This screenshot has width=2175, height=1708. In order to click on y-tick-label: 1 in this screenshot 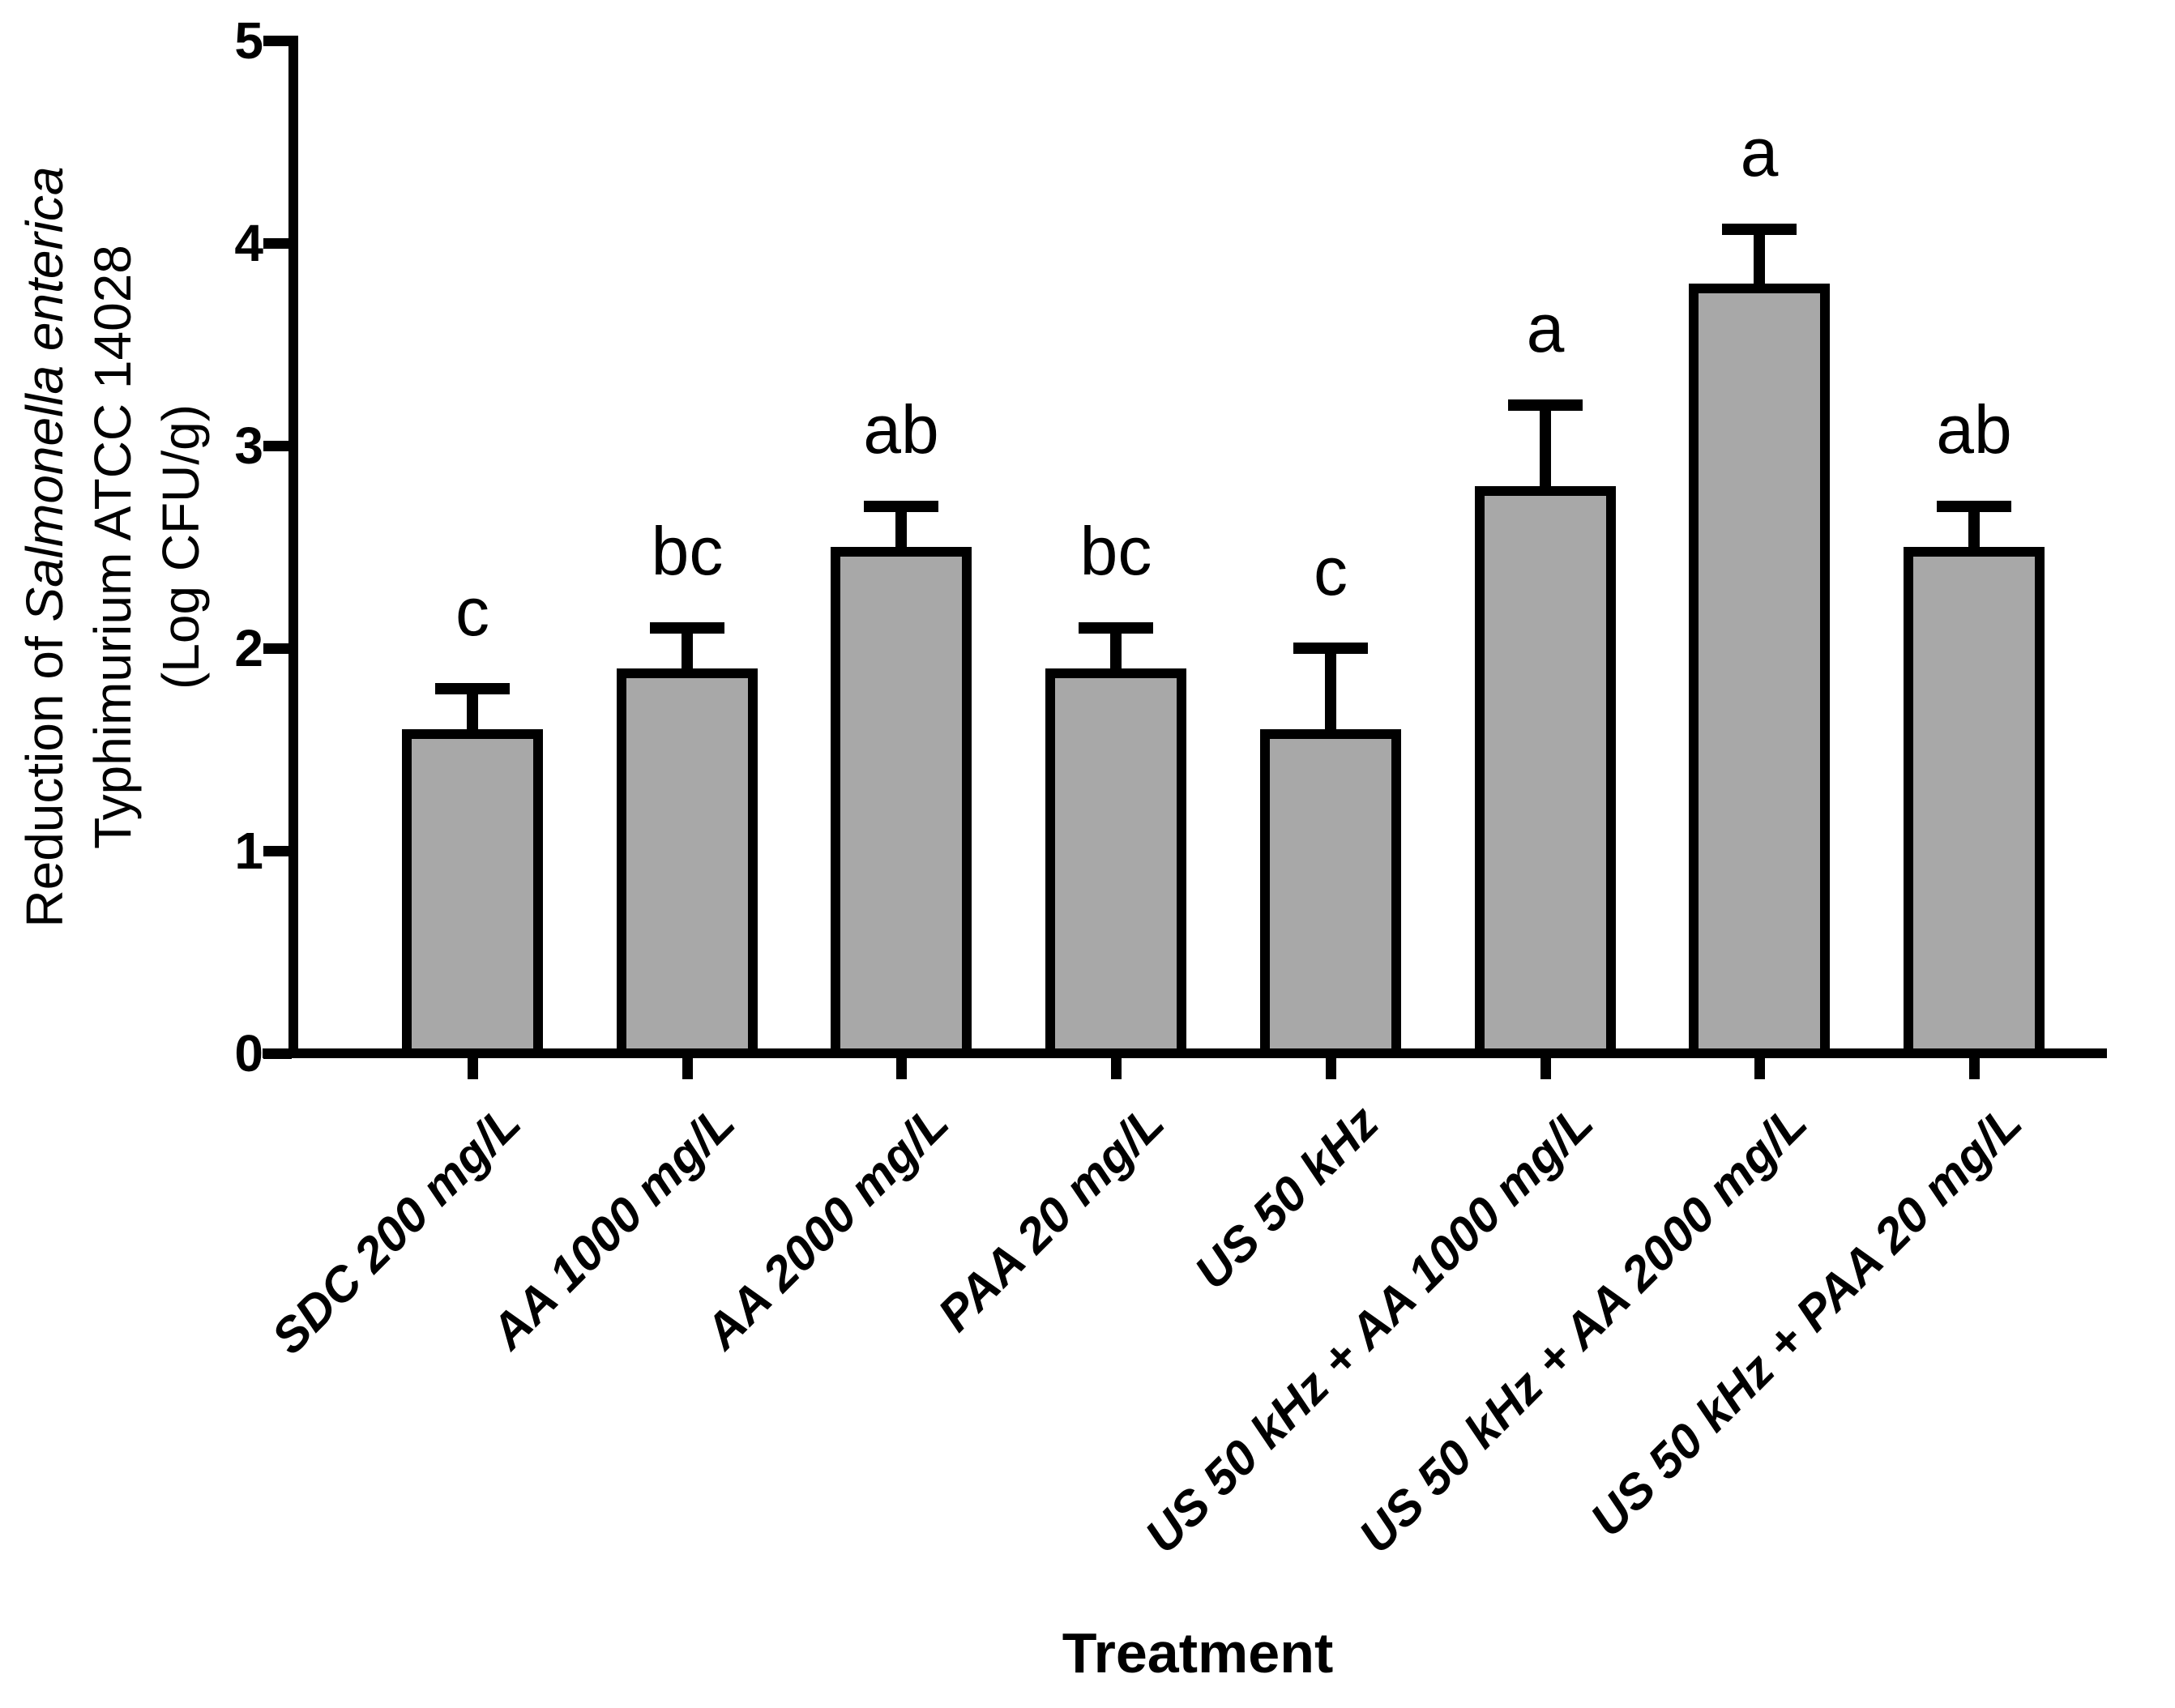, I will do `click(249, 851)`.